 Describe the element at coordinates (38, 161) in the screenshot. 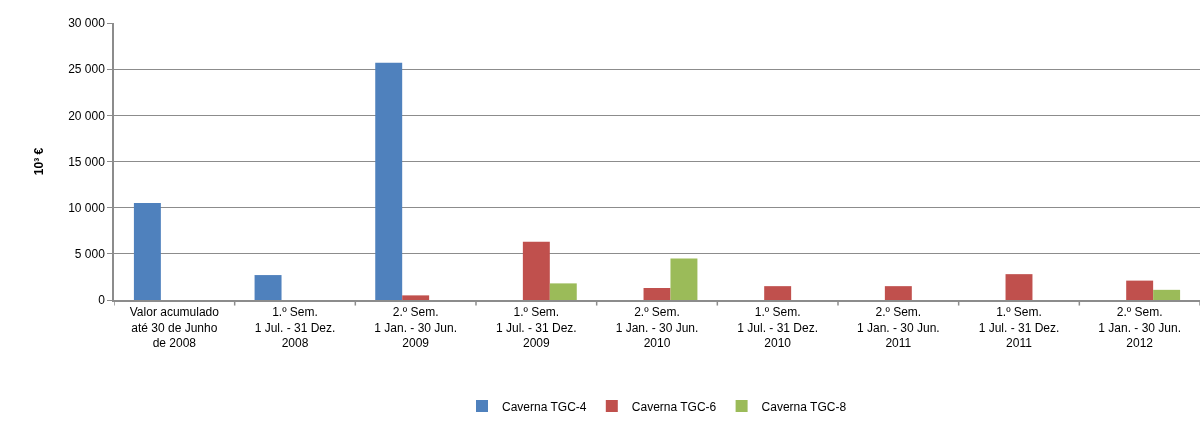

I see `y-axis-title: 10³ €` at that location.